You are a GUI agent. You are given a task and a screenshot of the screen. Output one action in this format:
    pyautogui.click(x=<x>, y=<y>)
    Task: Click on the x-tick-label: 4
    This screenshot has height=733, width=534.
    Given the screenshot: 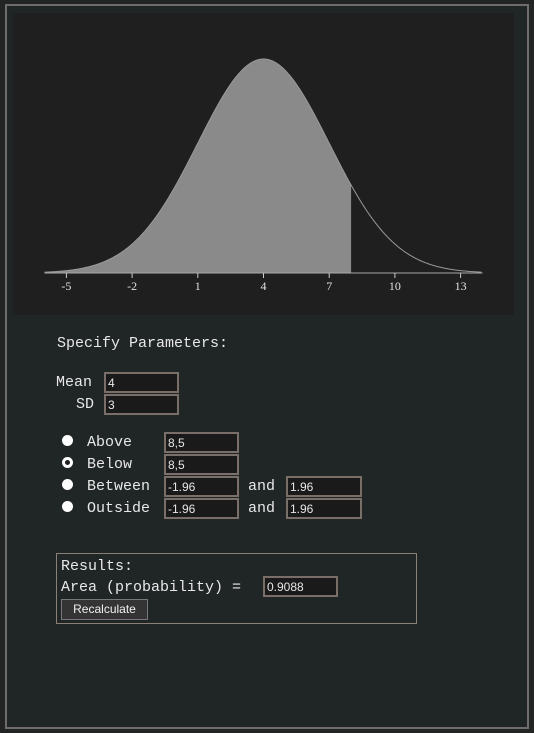 What is the action you would take?
    pyautogui.click(x=264, y=286)
    